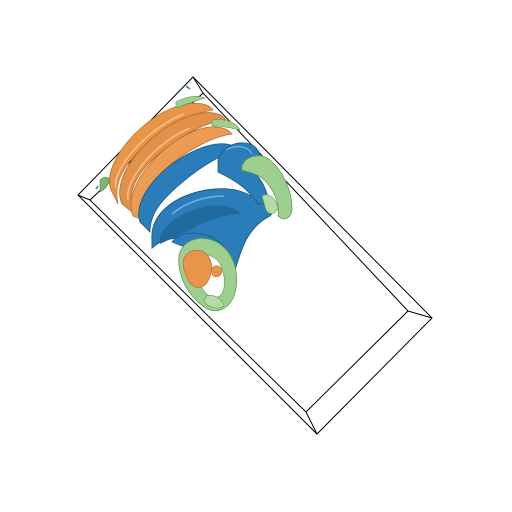 The width and height of the screenshot is (512, 512). I want to click on orange-inner-spot, so click(217, 271).